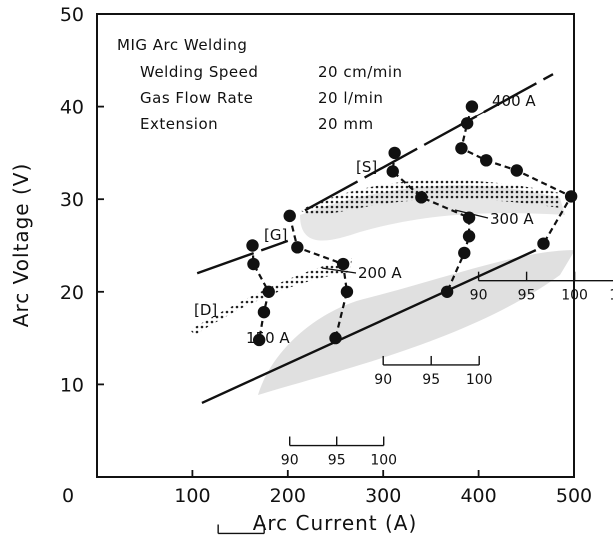  What do you see at coordinates (288, 496) in the screenshot?
I see `x-tick-label: 200` at bounding box center [288, 496].